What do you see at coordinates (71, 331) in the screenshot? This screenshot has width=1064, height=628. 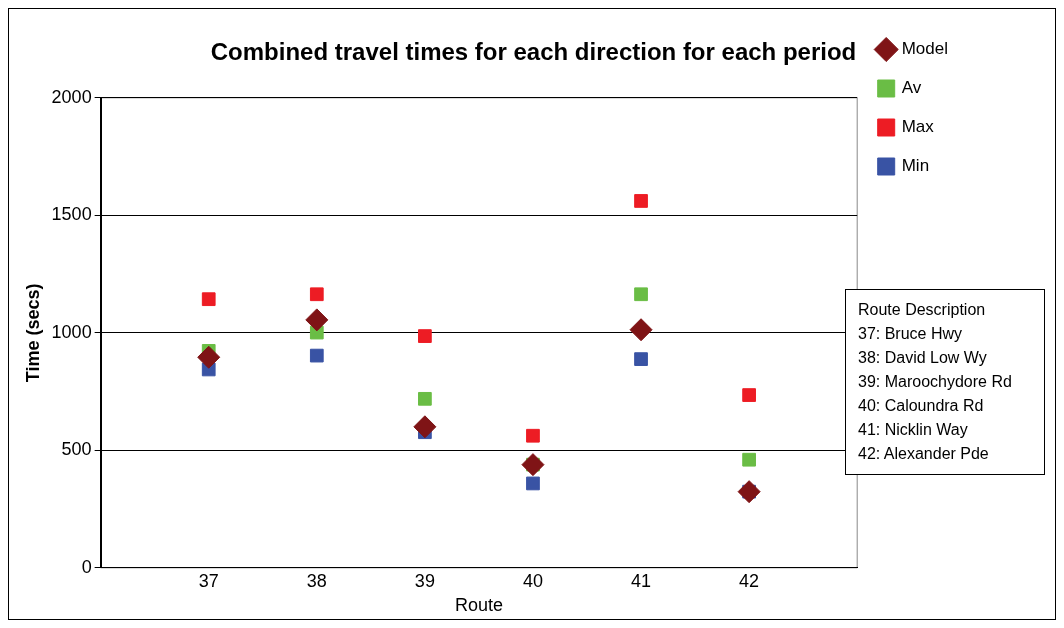 I see `y-tick-label: 1000` at bounding box center [71, 331].